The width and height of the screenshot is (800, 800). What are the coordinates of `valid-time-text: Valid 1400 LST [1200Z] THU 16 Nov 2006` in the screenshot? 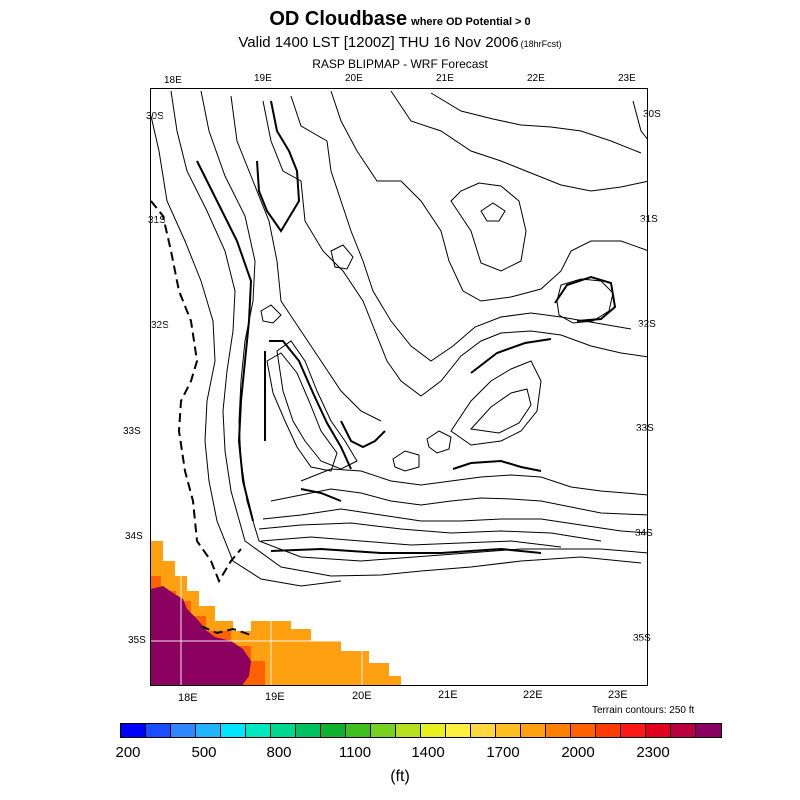 It's located at (378, 42).